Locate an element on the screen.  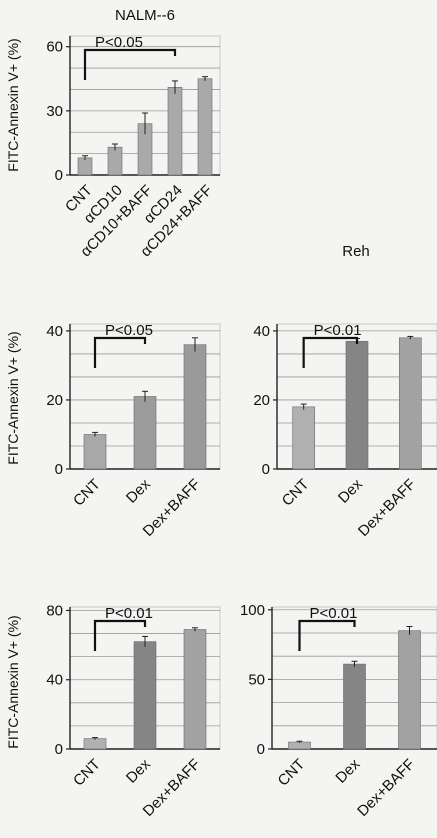
y-tick-label: 30 is located at coordinates (54, 111).